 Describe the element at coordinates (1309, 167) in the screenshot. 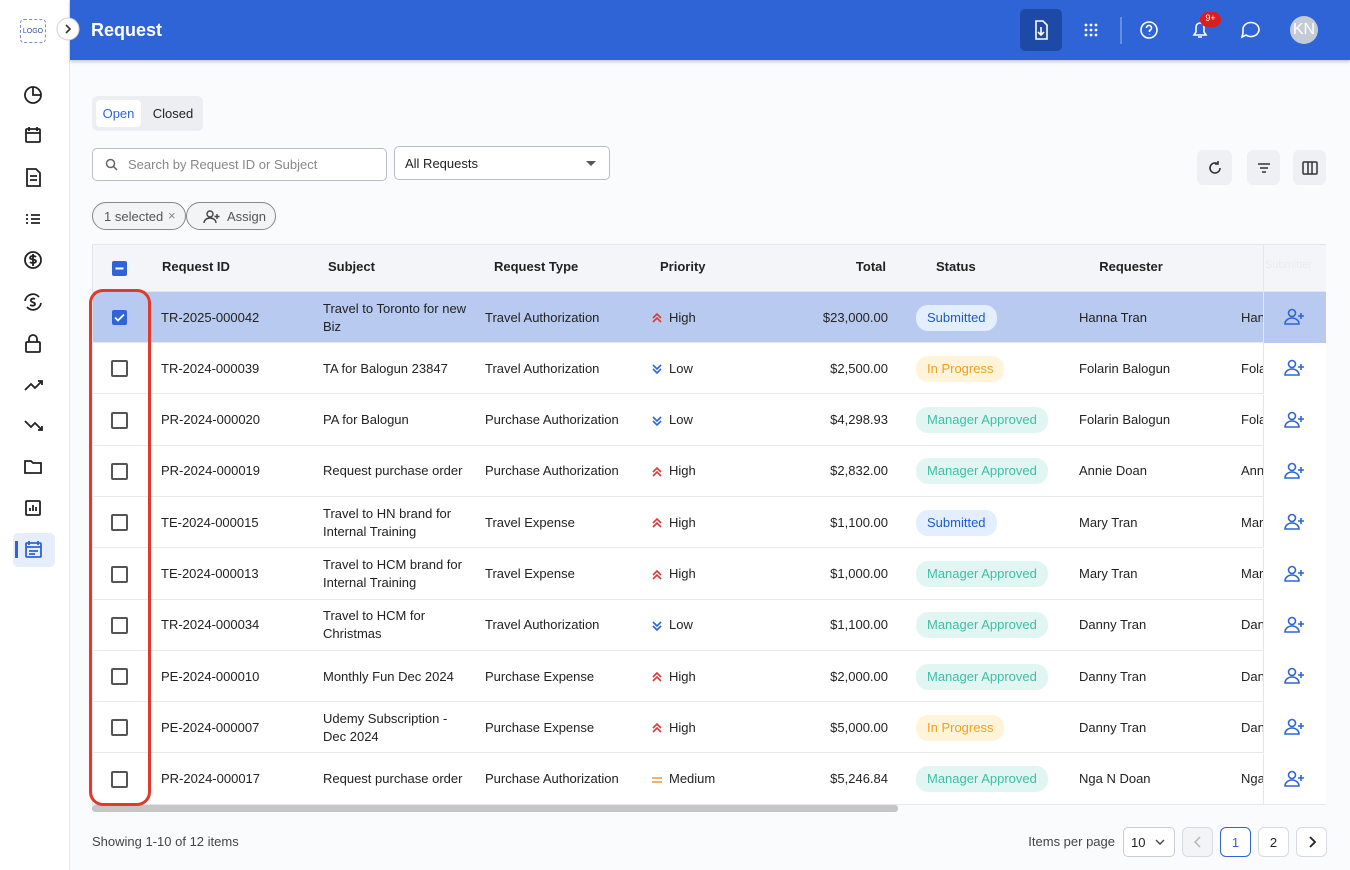

I see `columns-button` at that location.